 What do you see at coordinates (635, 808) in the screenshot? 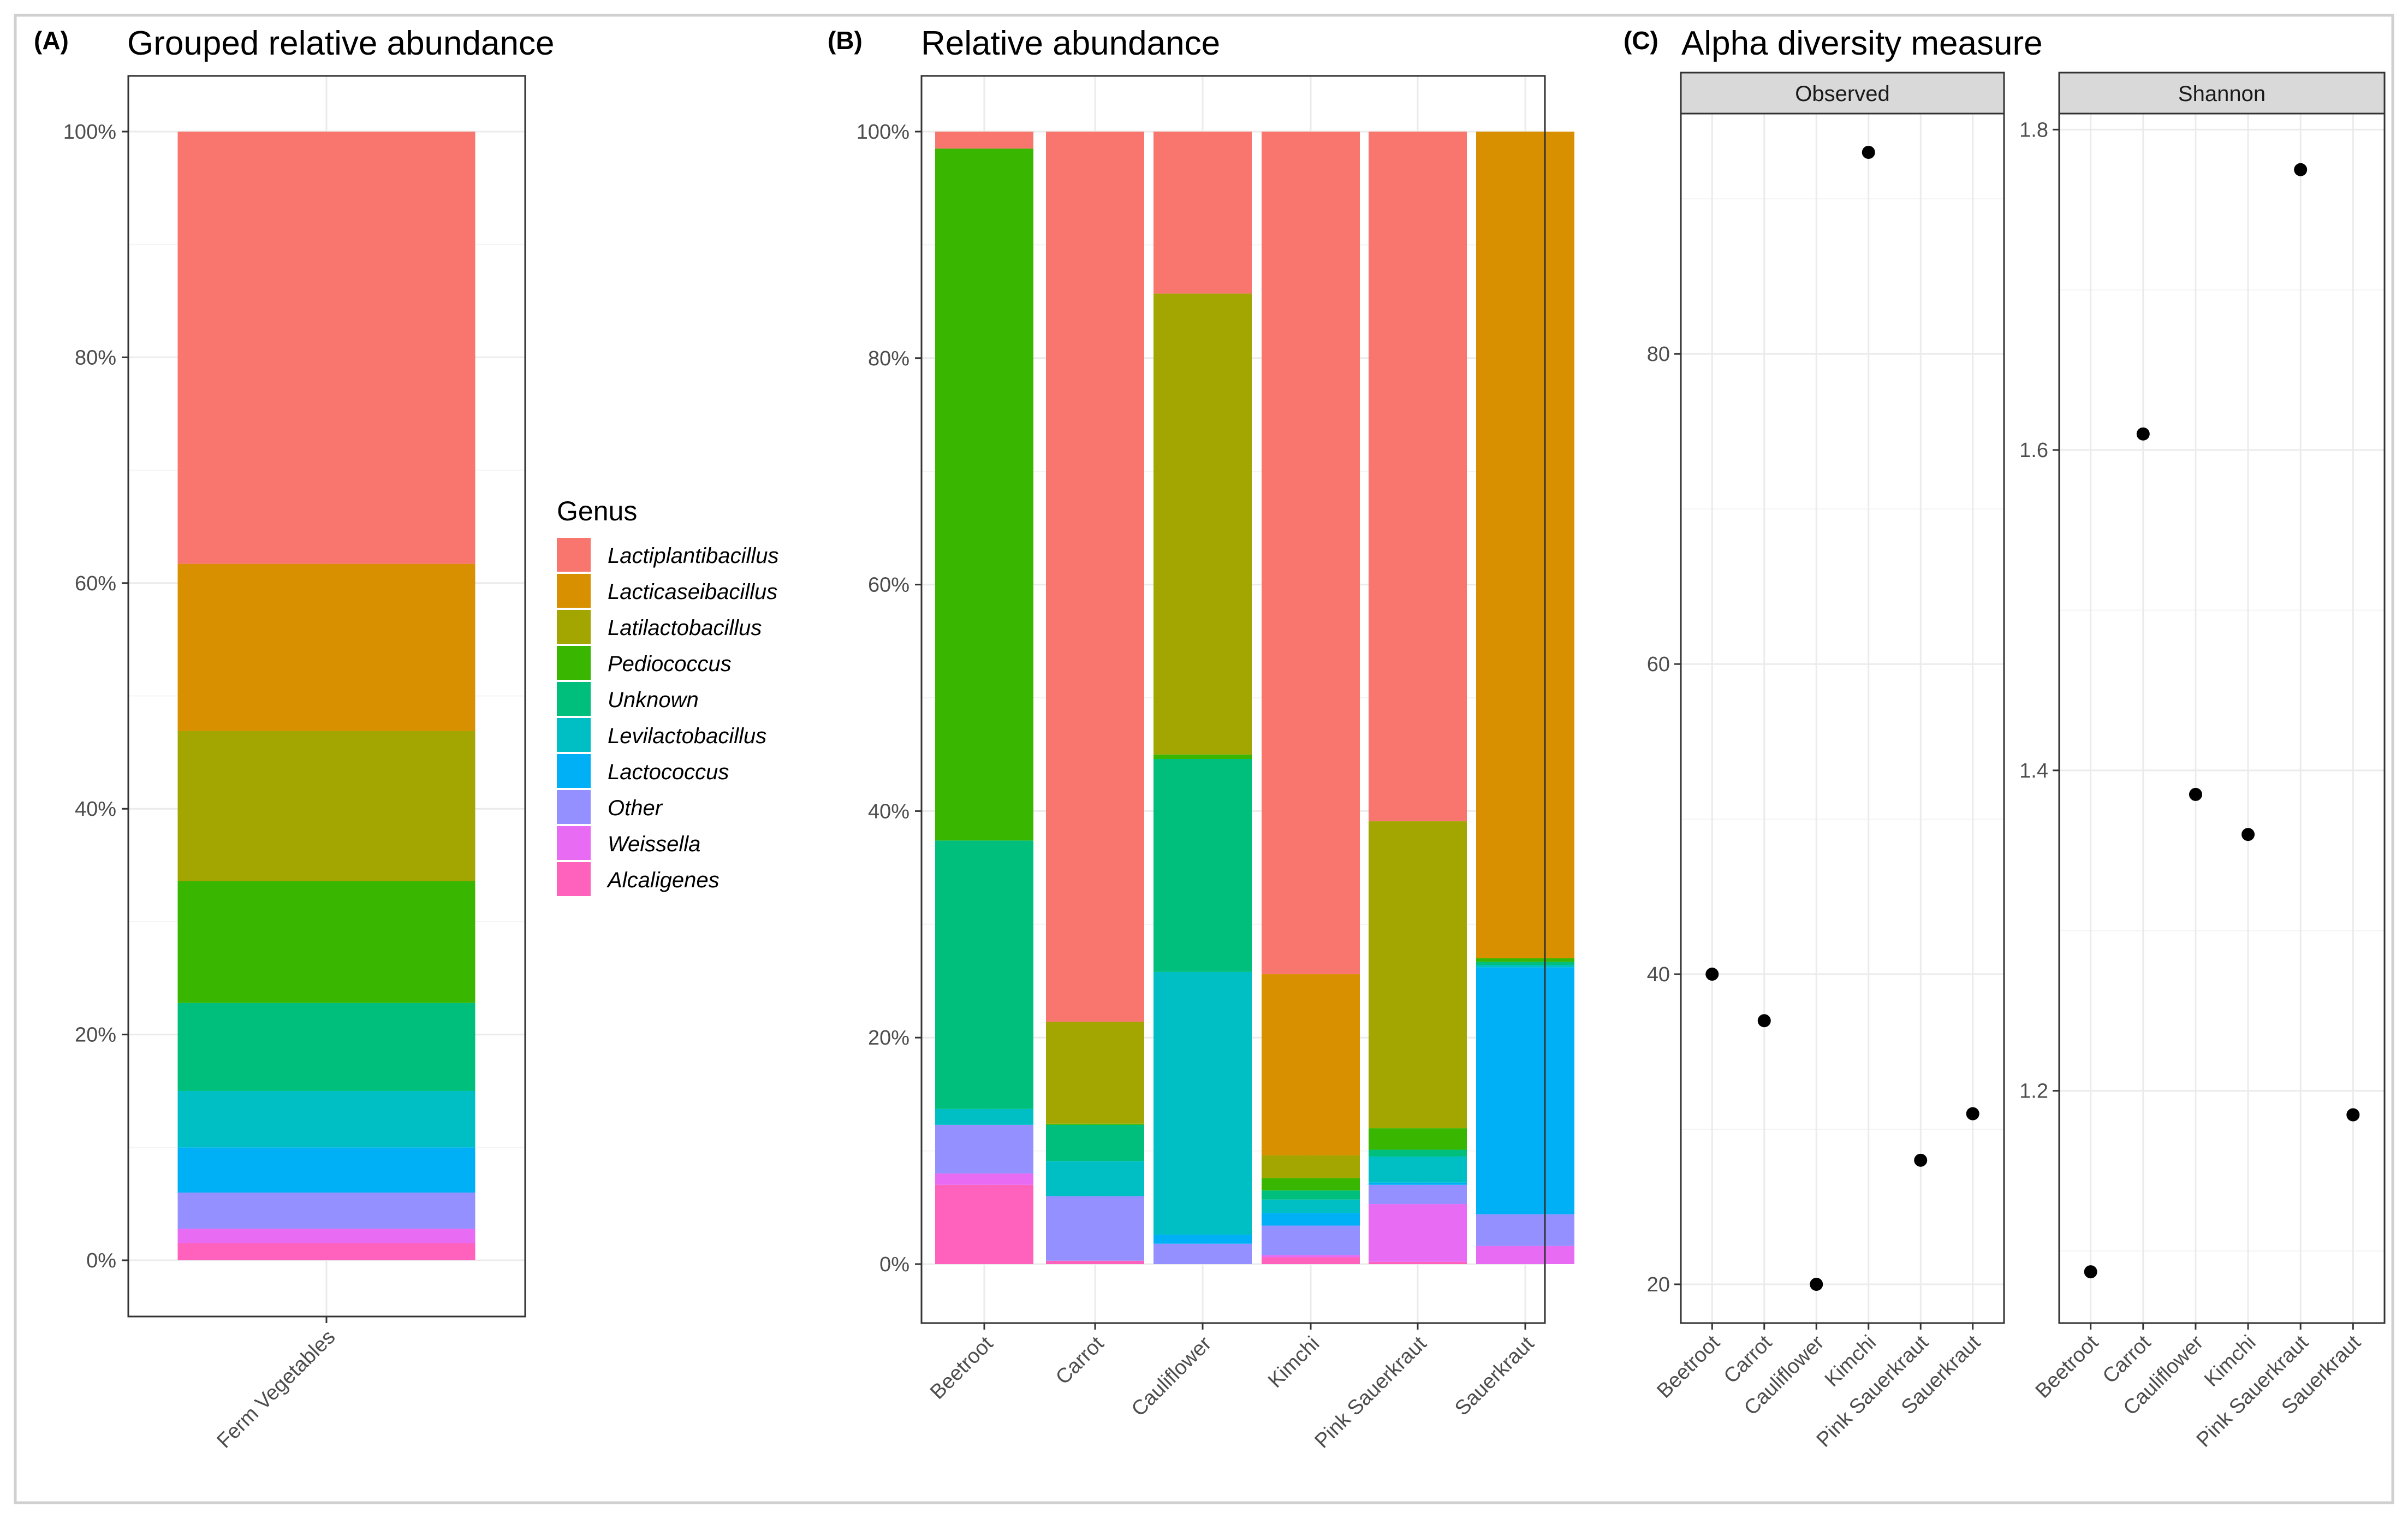
I see `legend-label-other: Other` at bounding box center [635, 808].